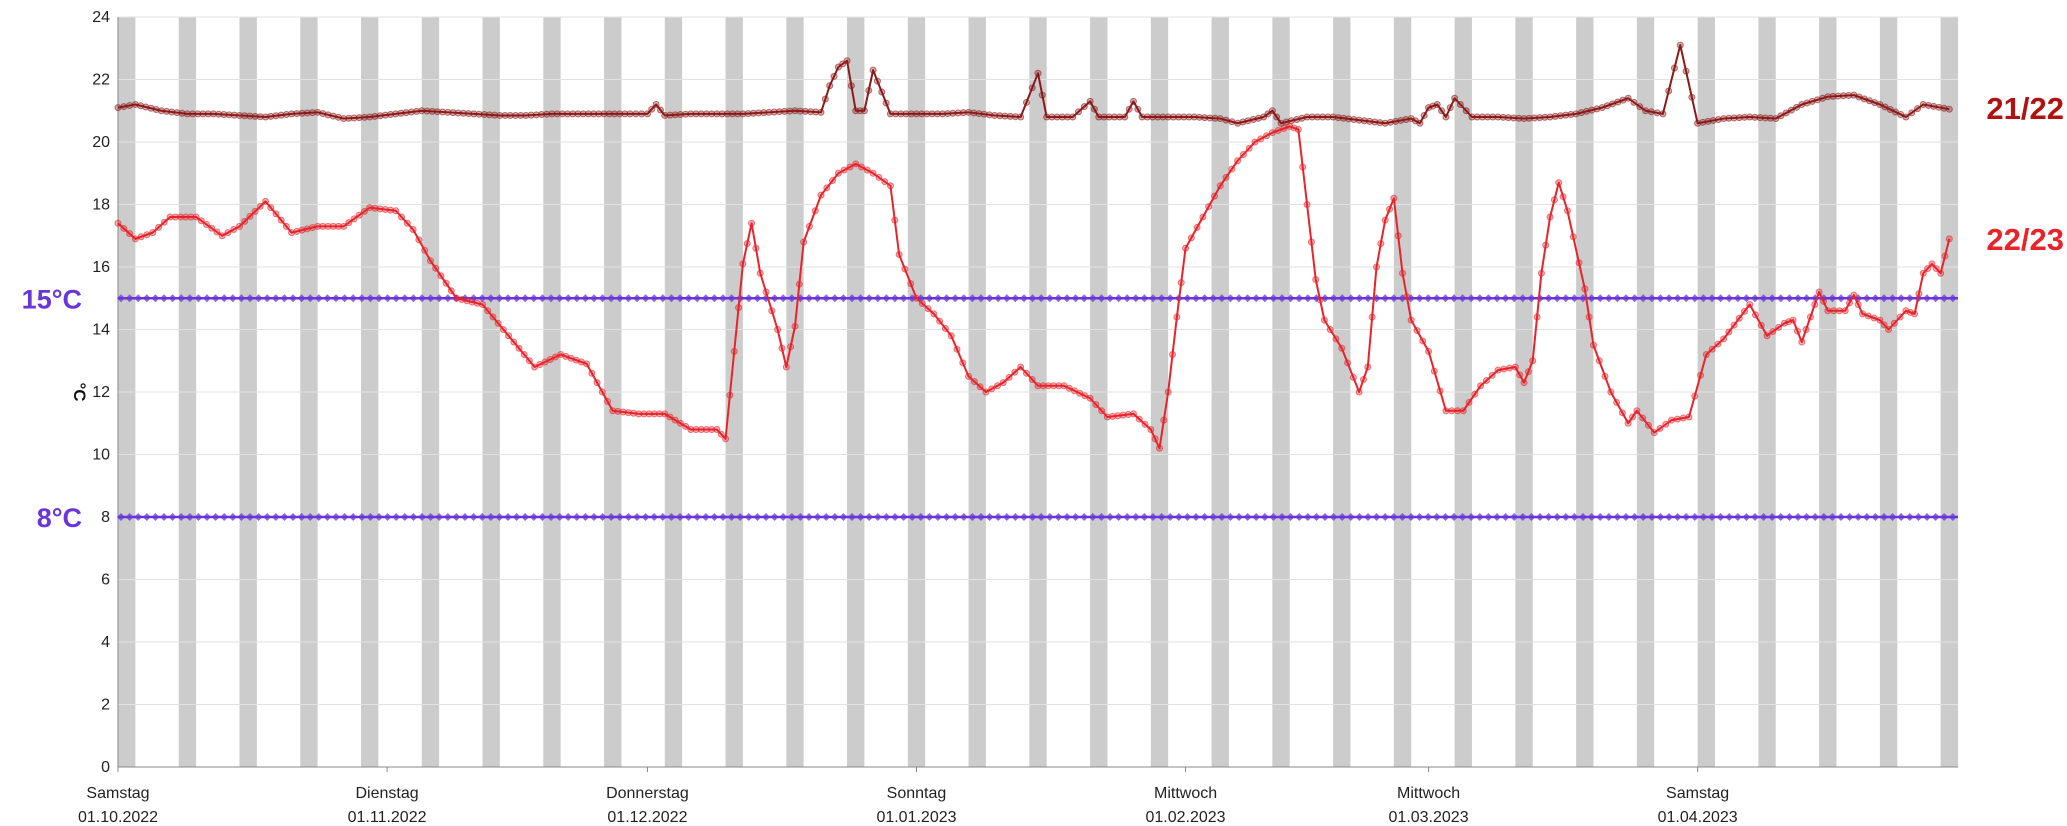  What do you see at coordinates (1185, 793) in the screenshot?
I see `x-tick-weekday: Mittwoch` at bounding box center [1185, 793].